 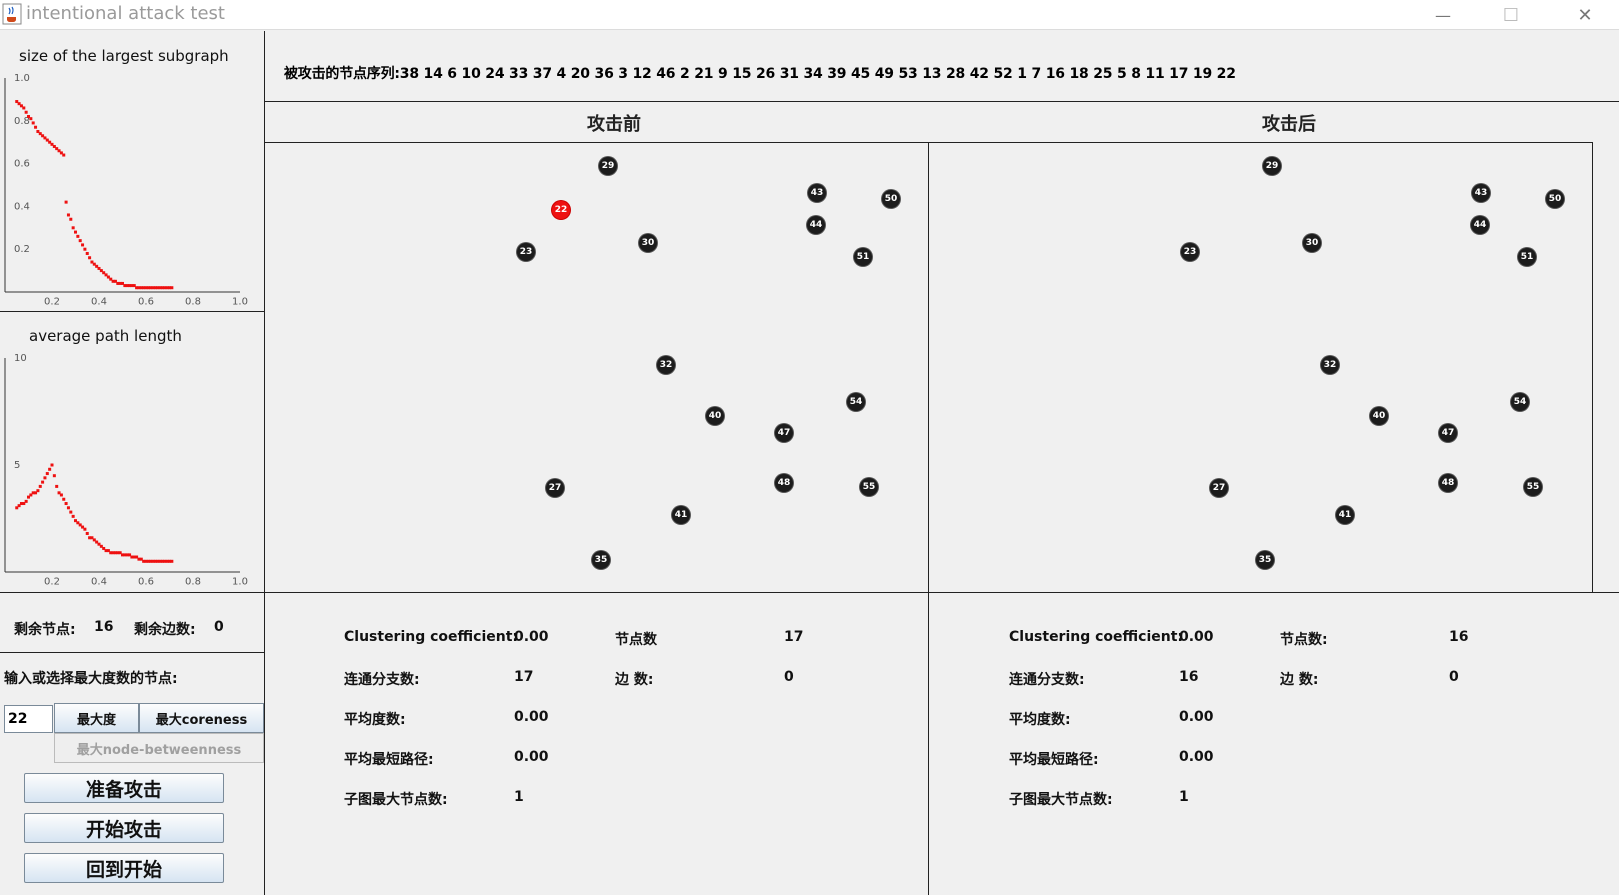 I want to click on max-coreness-button: 最大coreness, so click(x=201, y=718).